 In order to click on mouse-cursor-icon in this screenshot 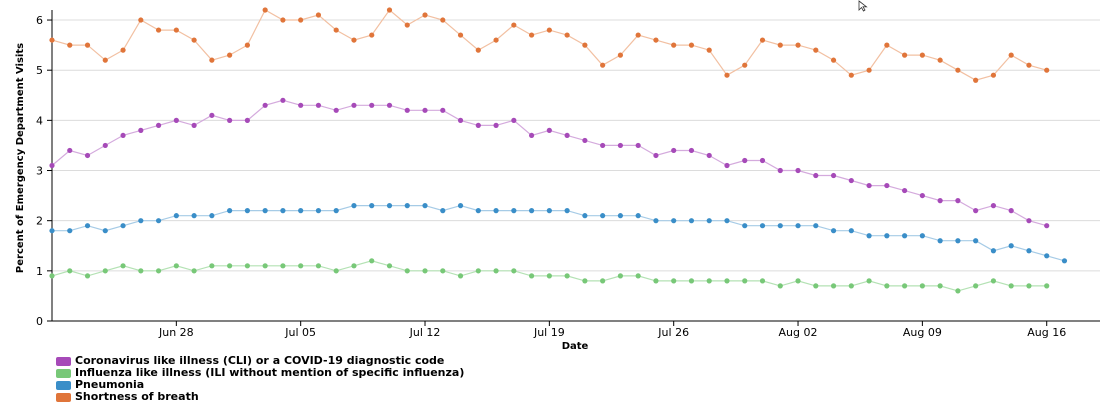, I will do `click(863, 6)`.